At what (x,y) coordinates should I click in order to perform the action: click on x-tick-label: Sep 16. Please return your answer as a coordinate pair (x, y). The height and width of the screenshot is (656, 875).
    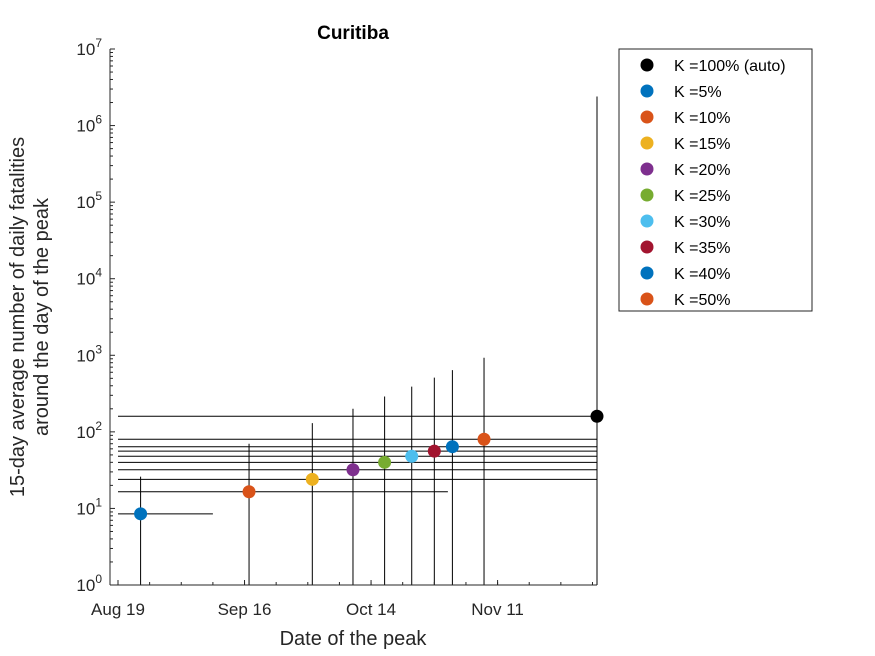
    Looking at the image, I should click on (245, 609).